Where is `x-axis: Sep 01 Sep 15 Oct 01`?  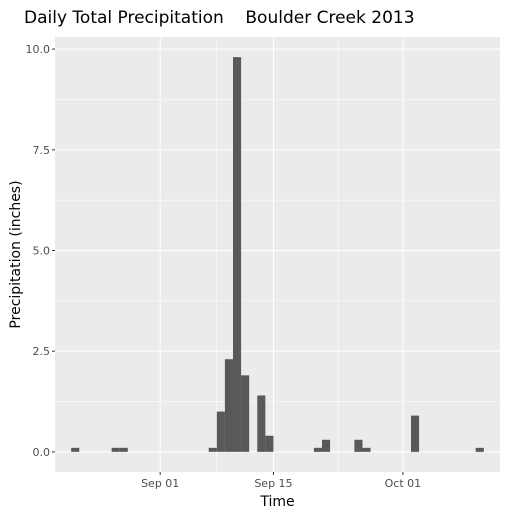
x-axis: Sep 01 Sep 15 Oct 01 is located at coordinates (281, 481).